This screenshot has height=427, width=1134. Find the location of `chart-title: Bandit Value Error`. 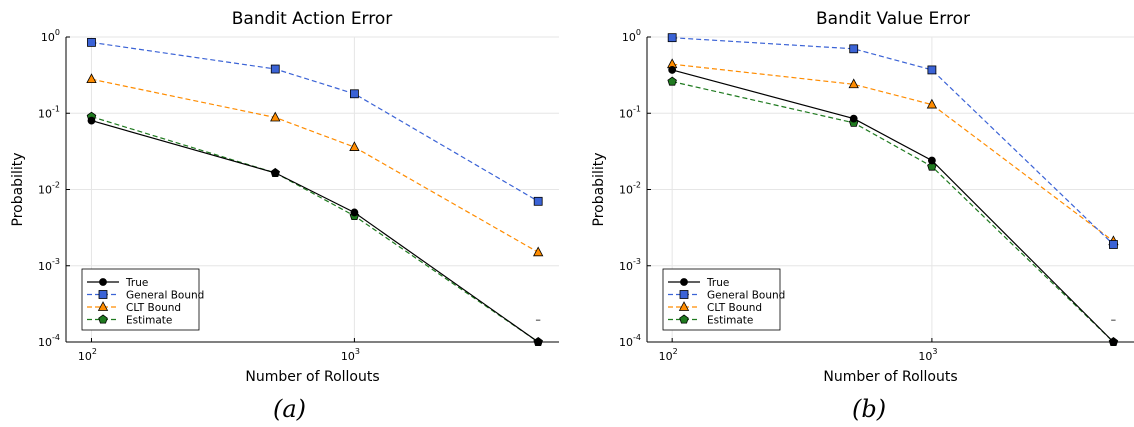

chart-title: Bandit Value Error is located at coordinates (893, 19).